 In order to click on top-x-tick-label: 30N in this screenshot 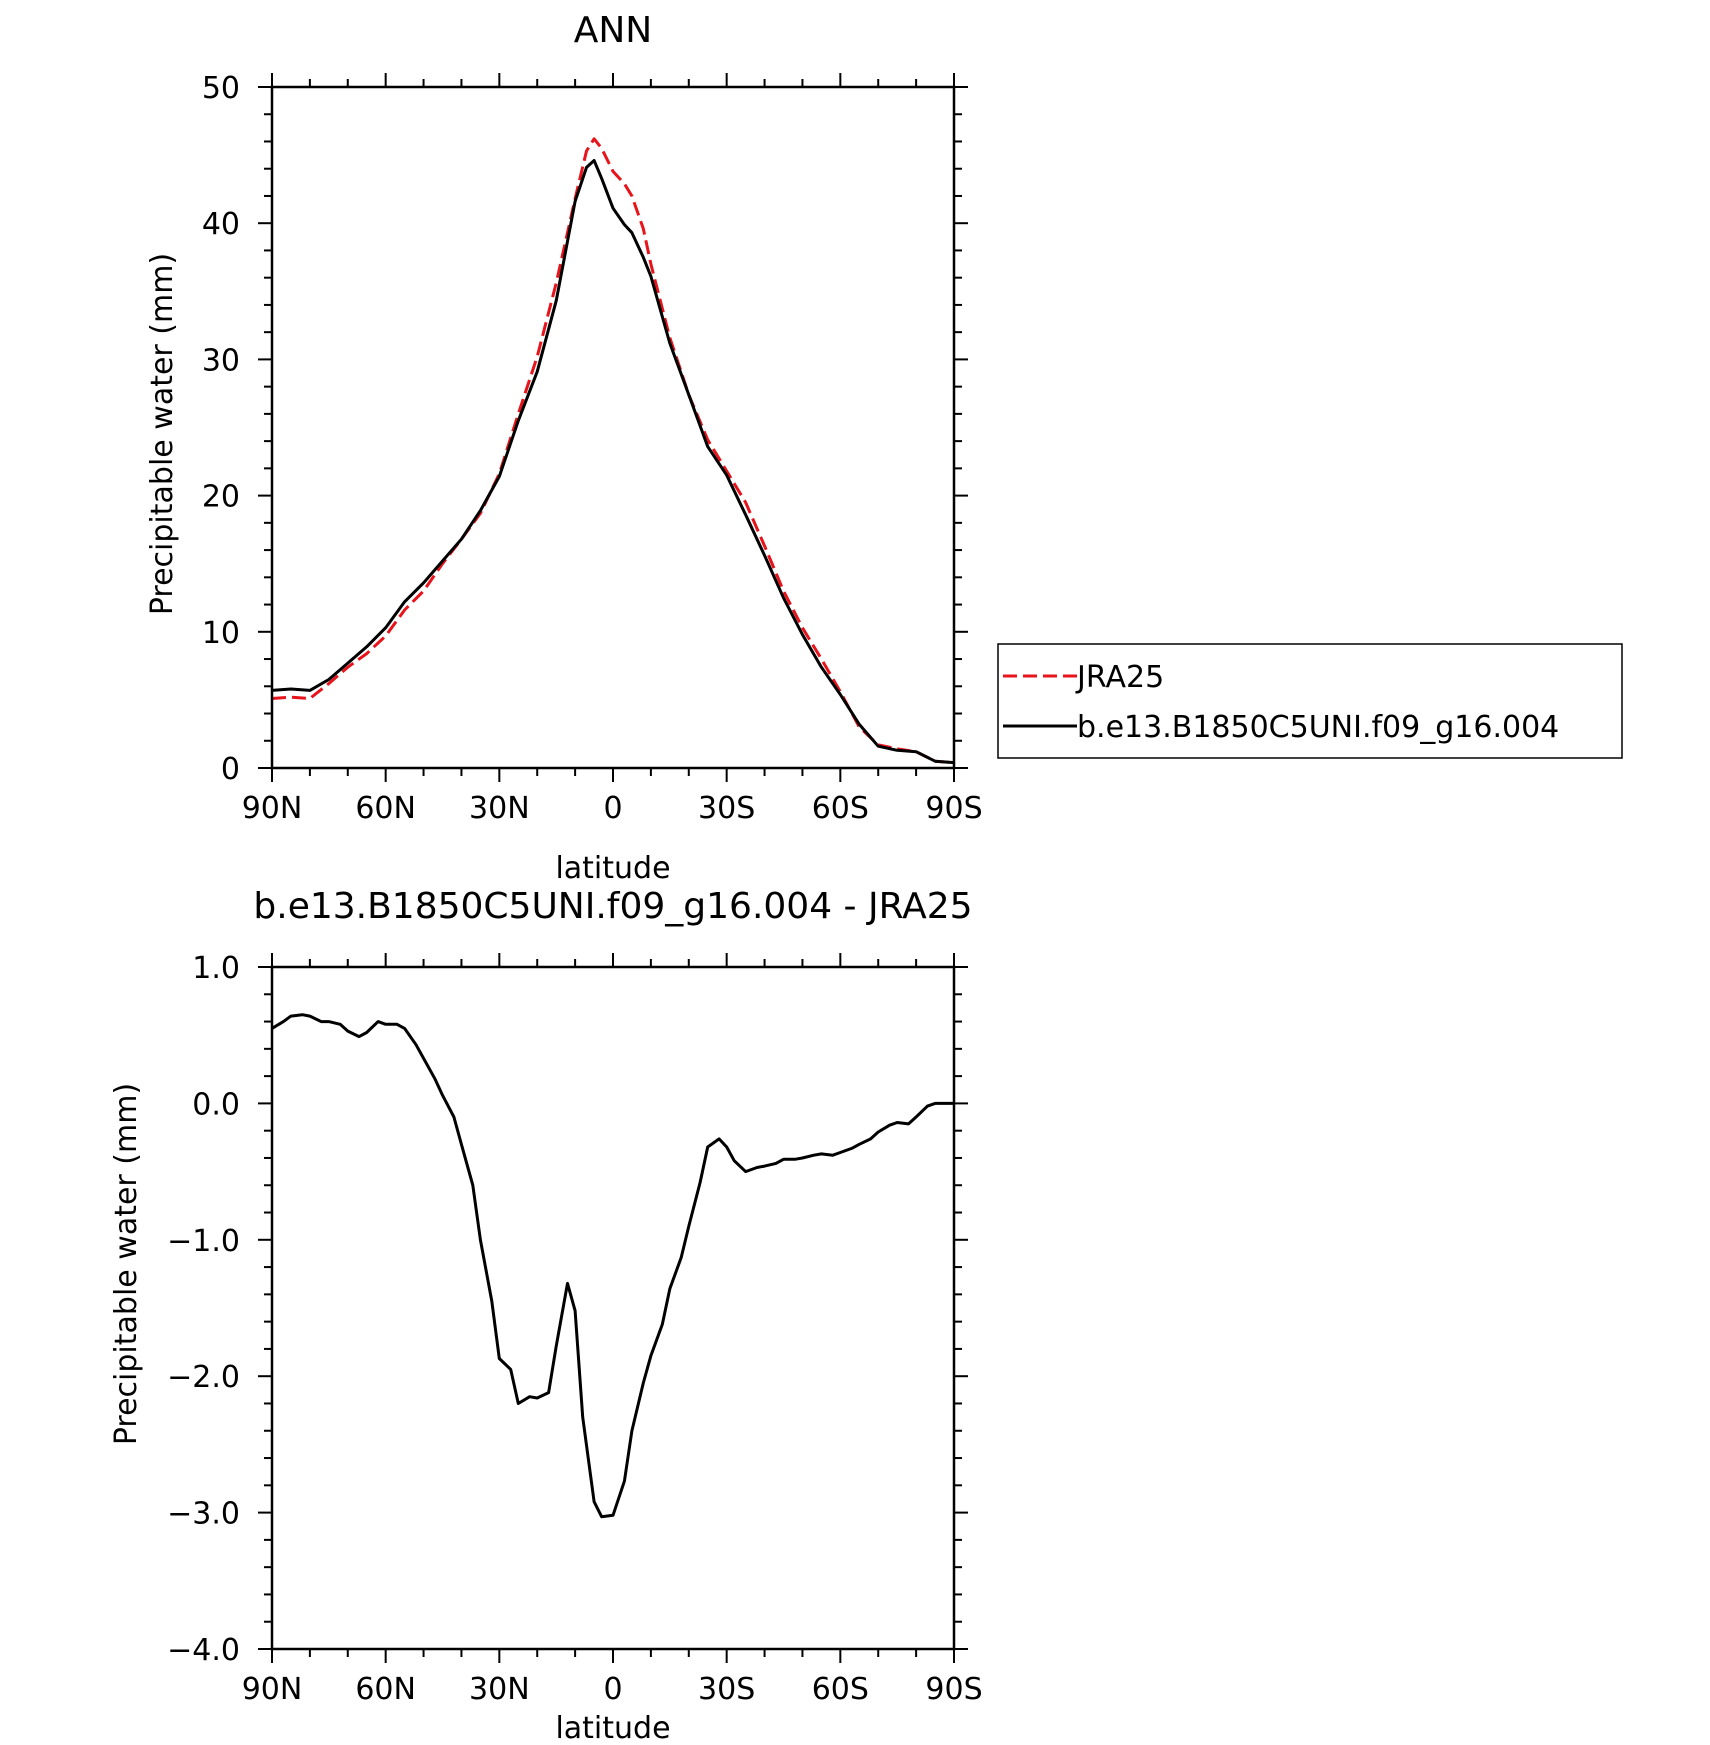, I will do `click(499, 808)`.